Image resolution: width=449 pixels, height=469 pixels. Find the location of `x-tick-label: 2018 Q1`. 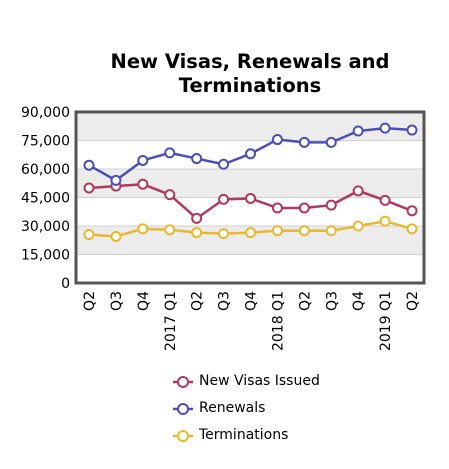

x-tick-label: 2018 Q1 is located at coordinates (278, 321).